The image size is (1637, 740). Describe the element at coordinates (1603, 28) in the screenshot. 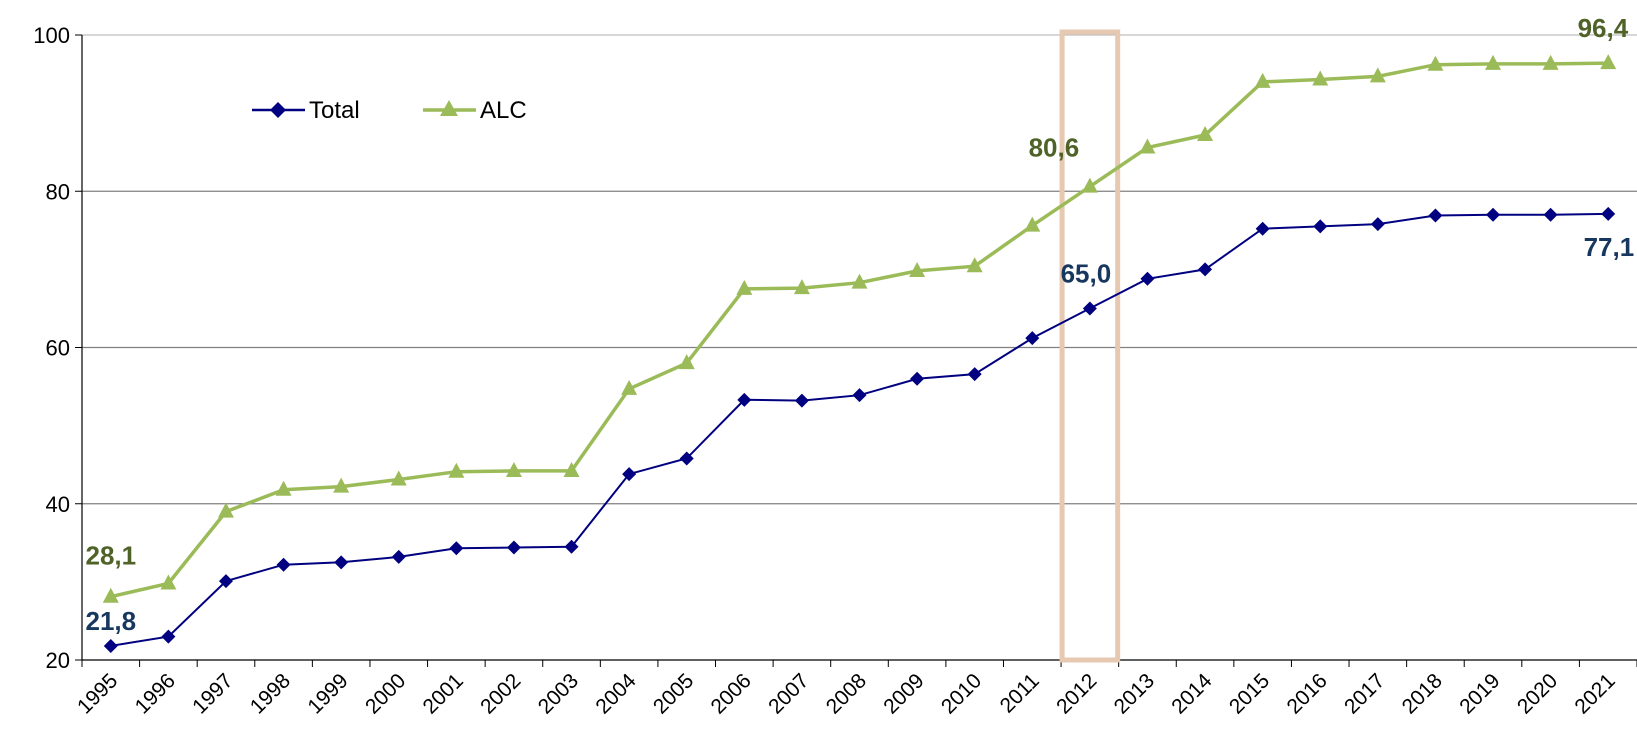

I see `data-label-annotation: 96,4` at that location.